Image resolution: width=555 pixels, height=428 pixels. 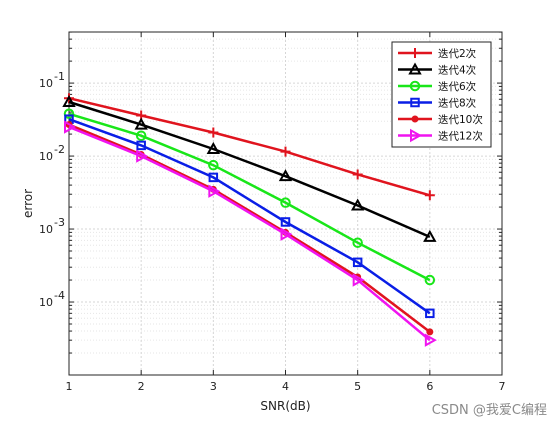 What do you see at coordinates (69, 386) in the screenshot?
I see `x-tick-label: 1` at bounding box center [69, 386].